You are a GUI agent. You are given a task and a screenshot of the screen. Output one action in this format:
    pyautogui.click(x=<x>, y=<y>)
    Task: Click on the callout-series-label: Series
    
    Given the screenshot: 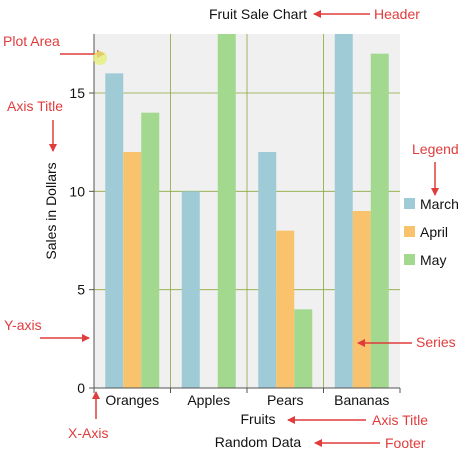 What is the action you would take?
    pyautogui.click(x=436, y=342)
    